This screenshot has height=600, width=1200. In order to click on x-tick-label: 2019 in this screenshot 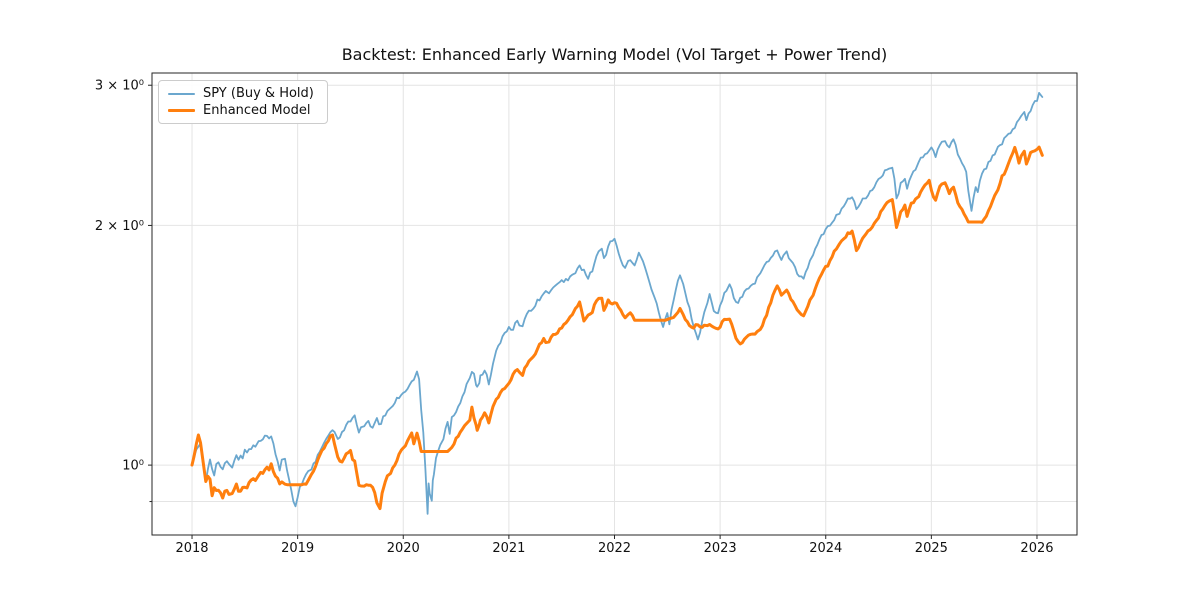, I will do `click(297, 548)`.